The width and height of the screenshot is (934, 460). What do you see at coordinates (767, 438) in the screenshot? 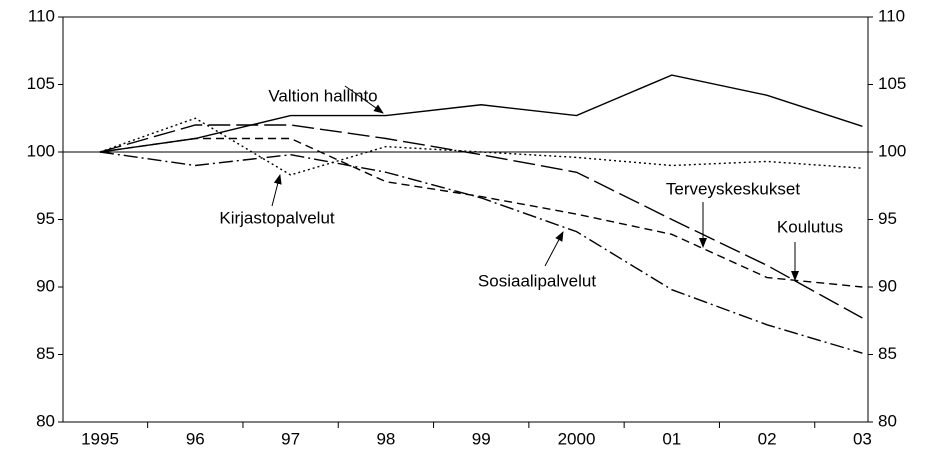
I see `x-tick-label: 02` at bounding box center [767, 438].